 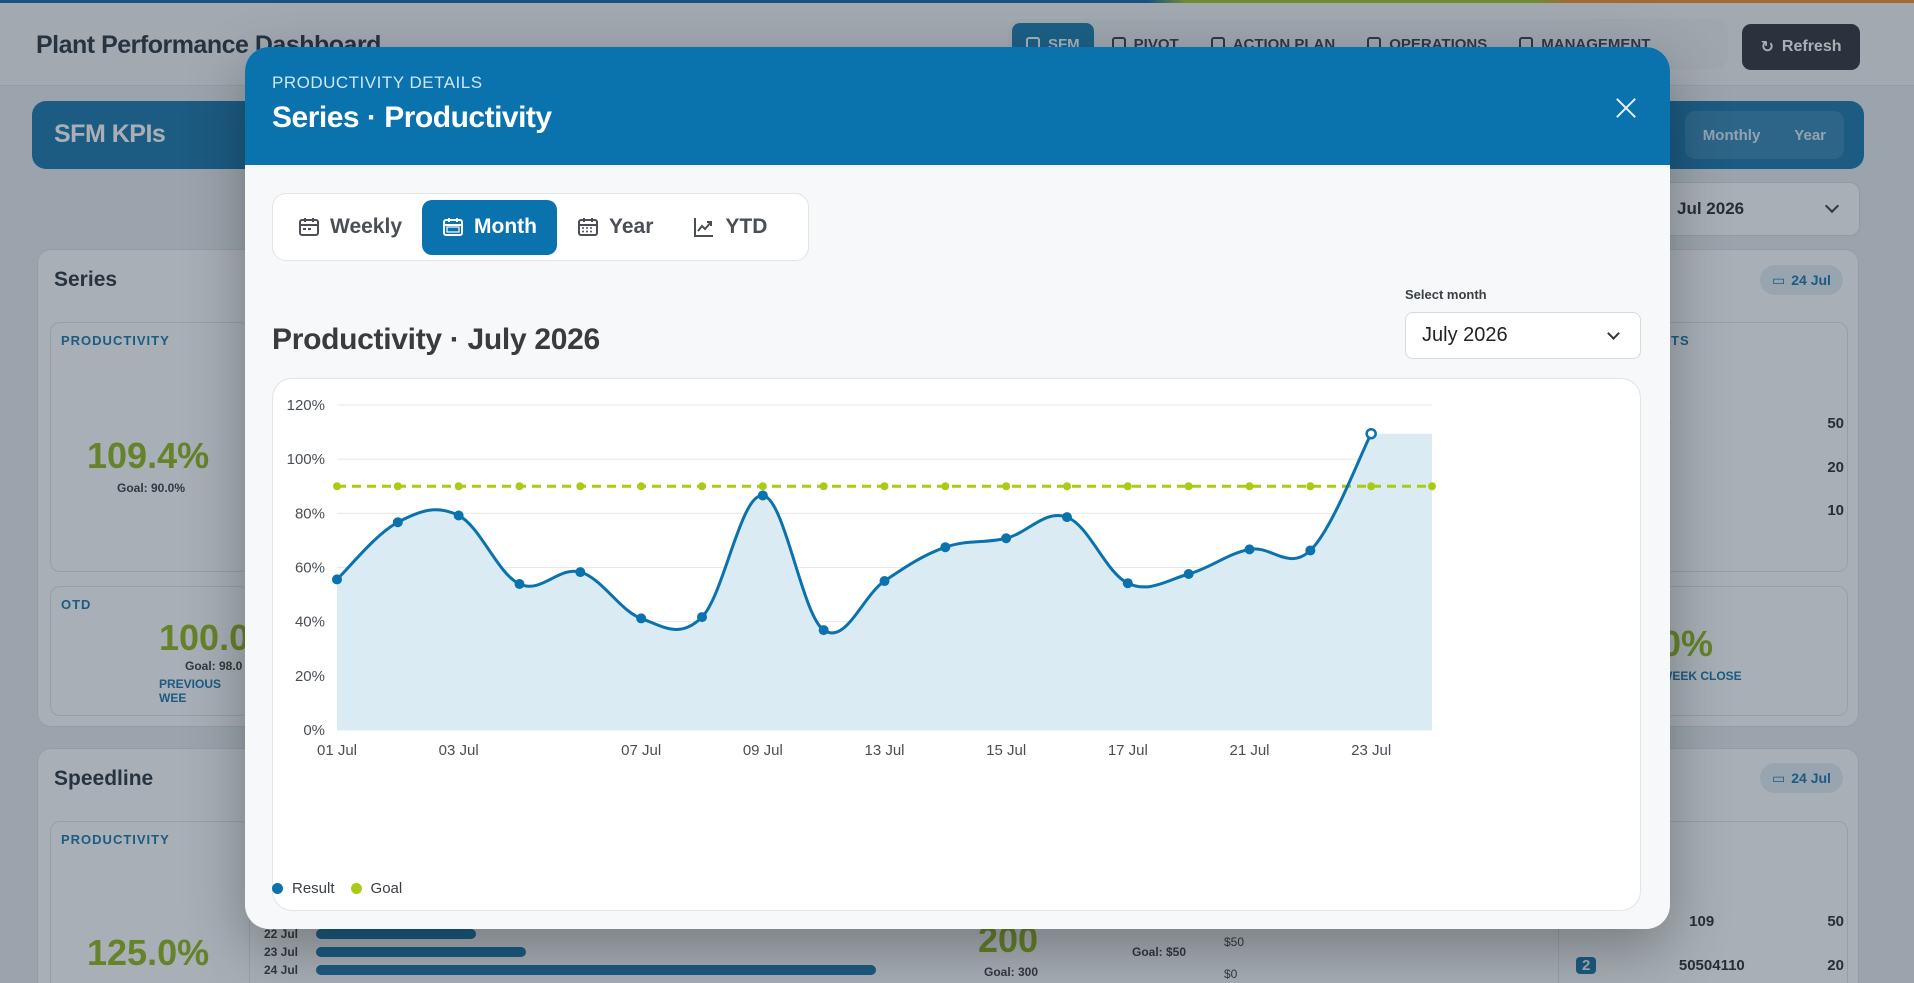 I want to click on ranking-value: 10, so click(x=1835, y=510).